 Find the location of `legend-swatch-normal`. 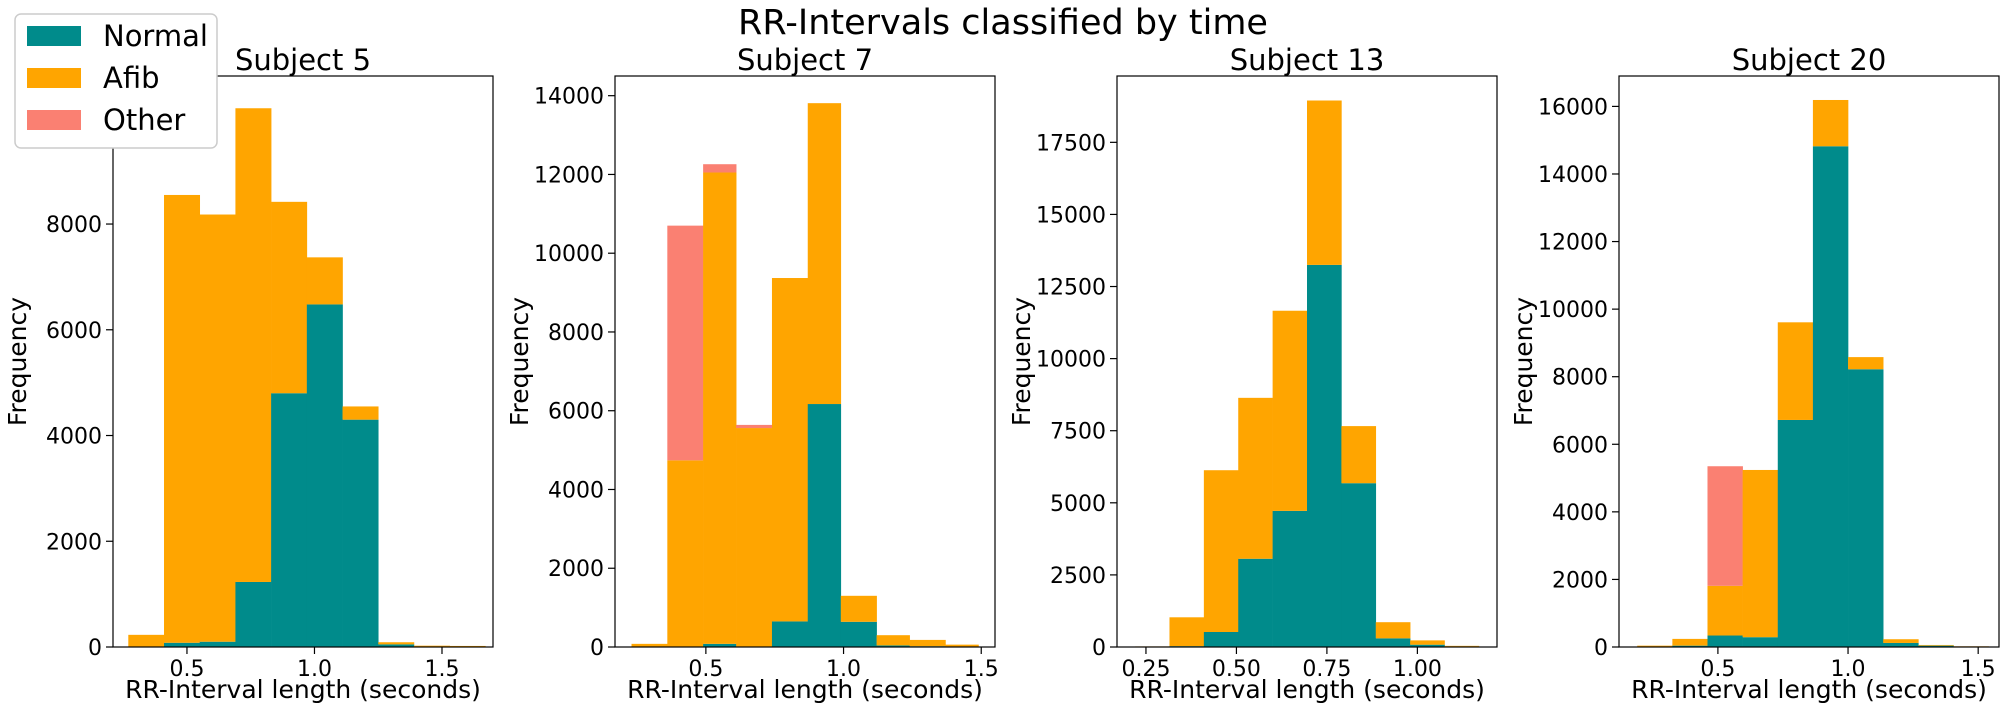

legend-swatch-normal is located at coordinates (54, 36).